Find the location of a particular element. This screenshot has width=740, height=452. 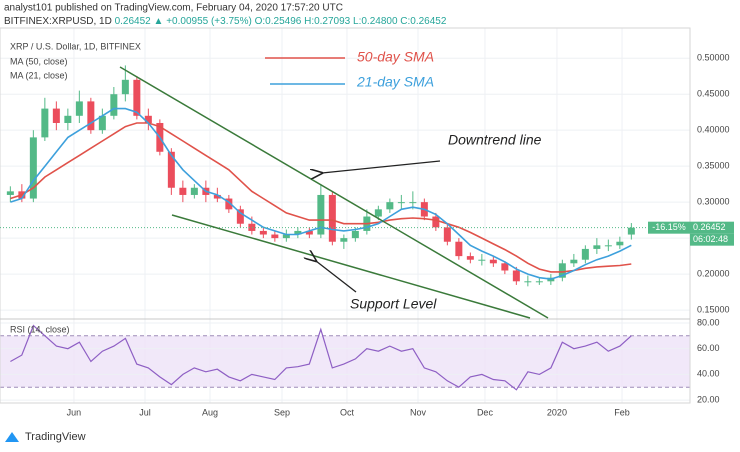

logo is located at coordinates (12, 437).